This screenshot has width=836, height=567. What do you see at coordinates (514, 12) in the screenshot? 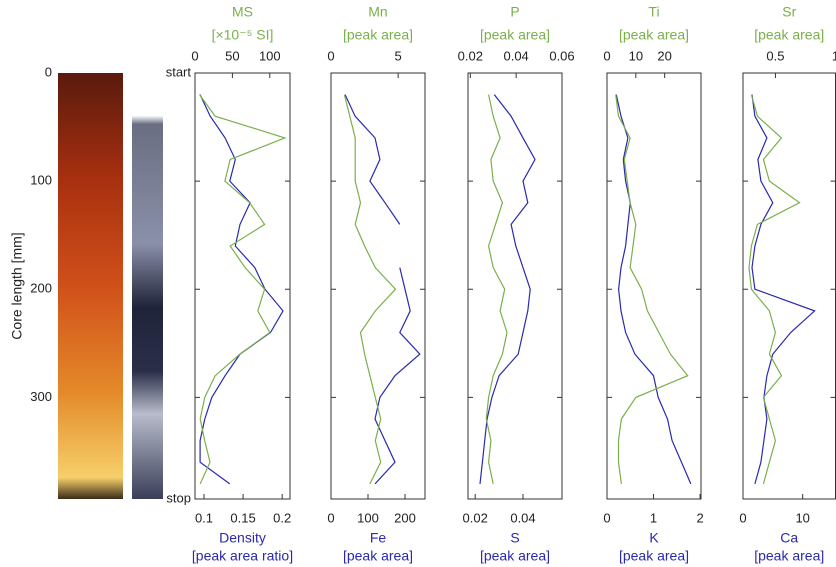
I see `top-axis-title: P` at bounding box center [514, 12].